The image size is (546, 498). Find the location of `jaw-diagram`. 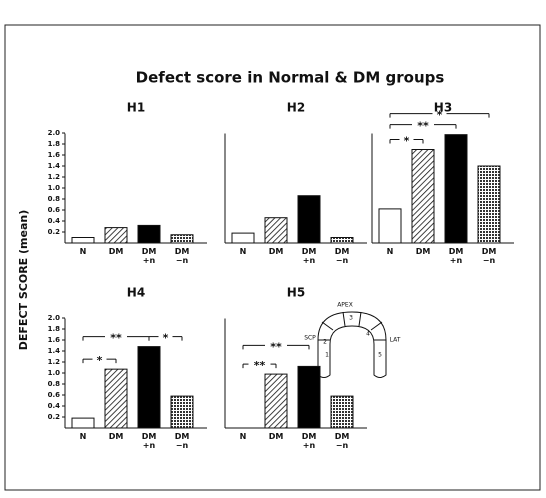

jaw-diagram is located at coordinates (352, 344).